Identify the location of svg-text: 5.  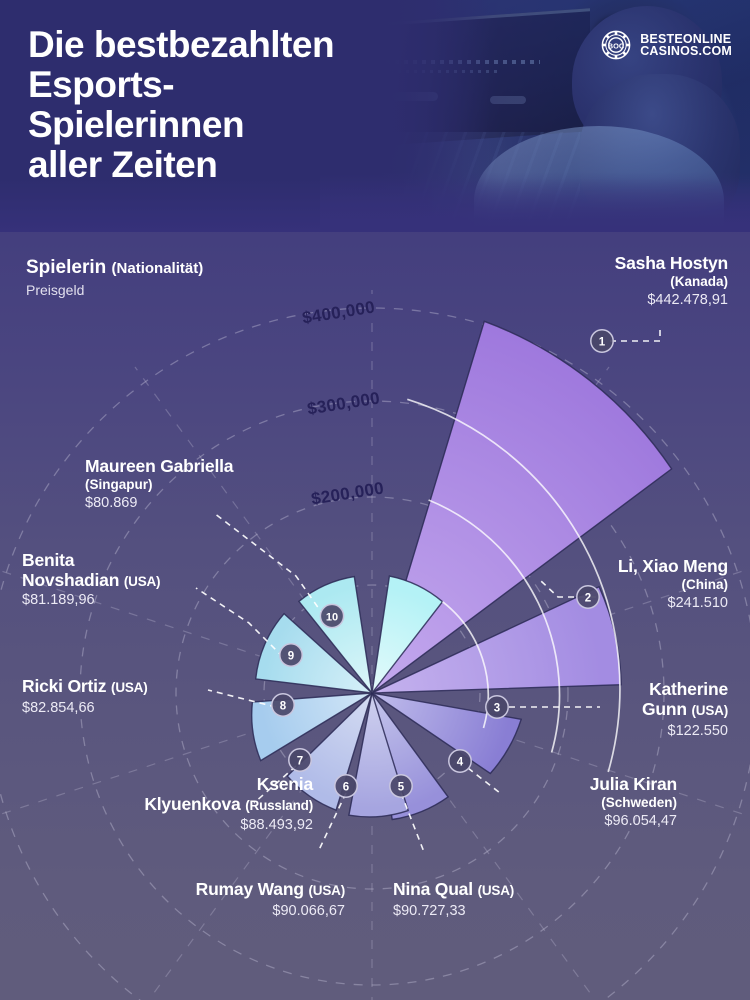
(401, 788).